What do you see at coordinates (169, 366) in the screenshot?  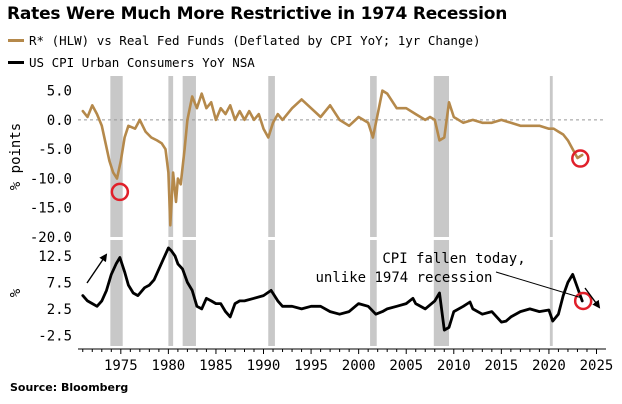 I see `x-tick-label: 1980` at bounding box center [169, 366].